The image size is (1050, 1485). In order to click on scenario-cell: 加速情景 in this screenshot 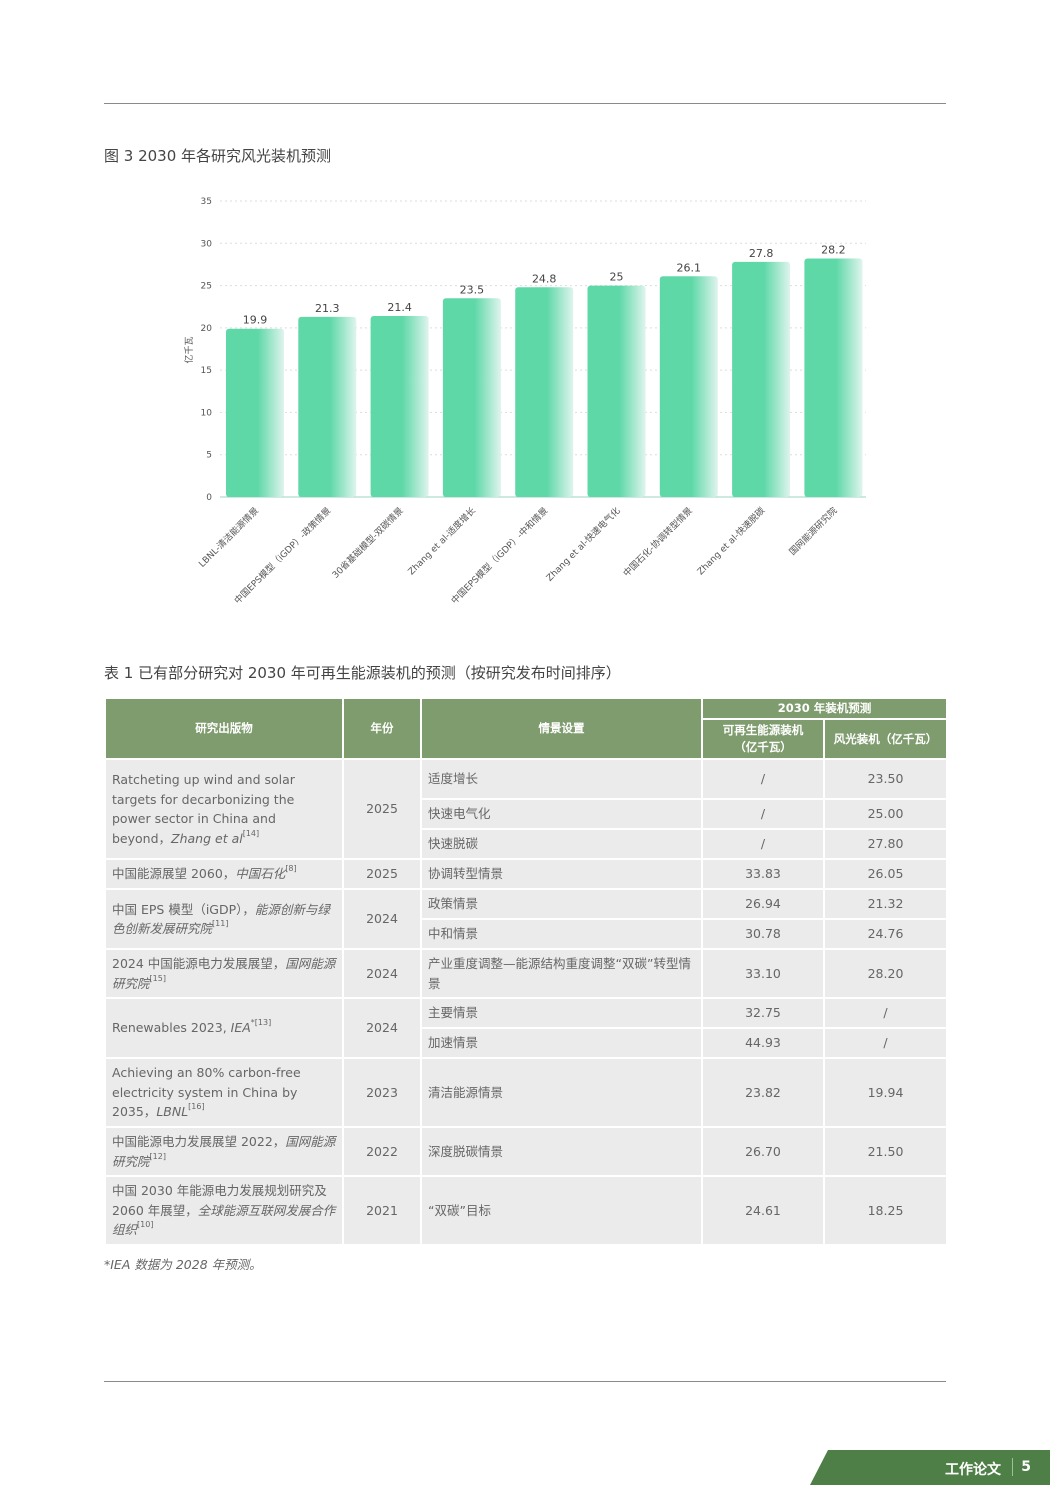, I will do `click(561, 1043)`.